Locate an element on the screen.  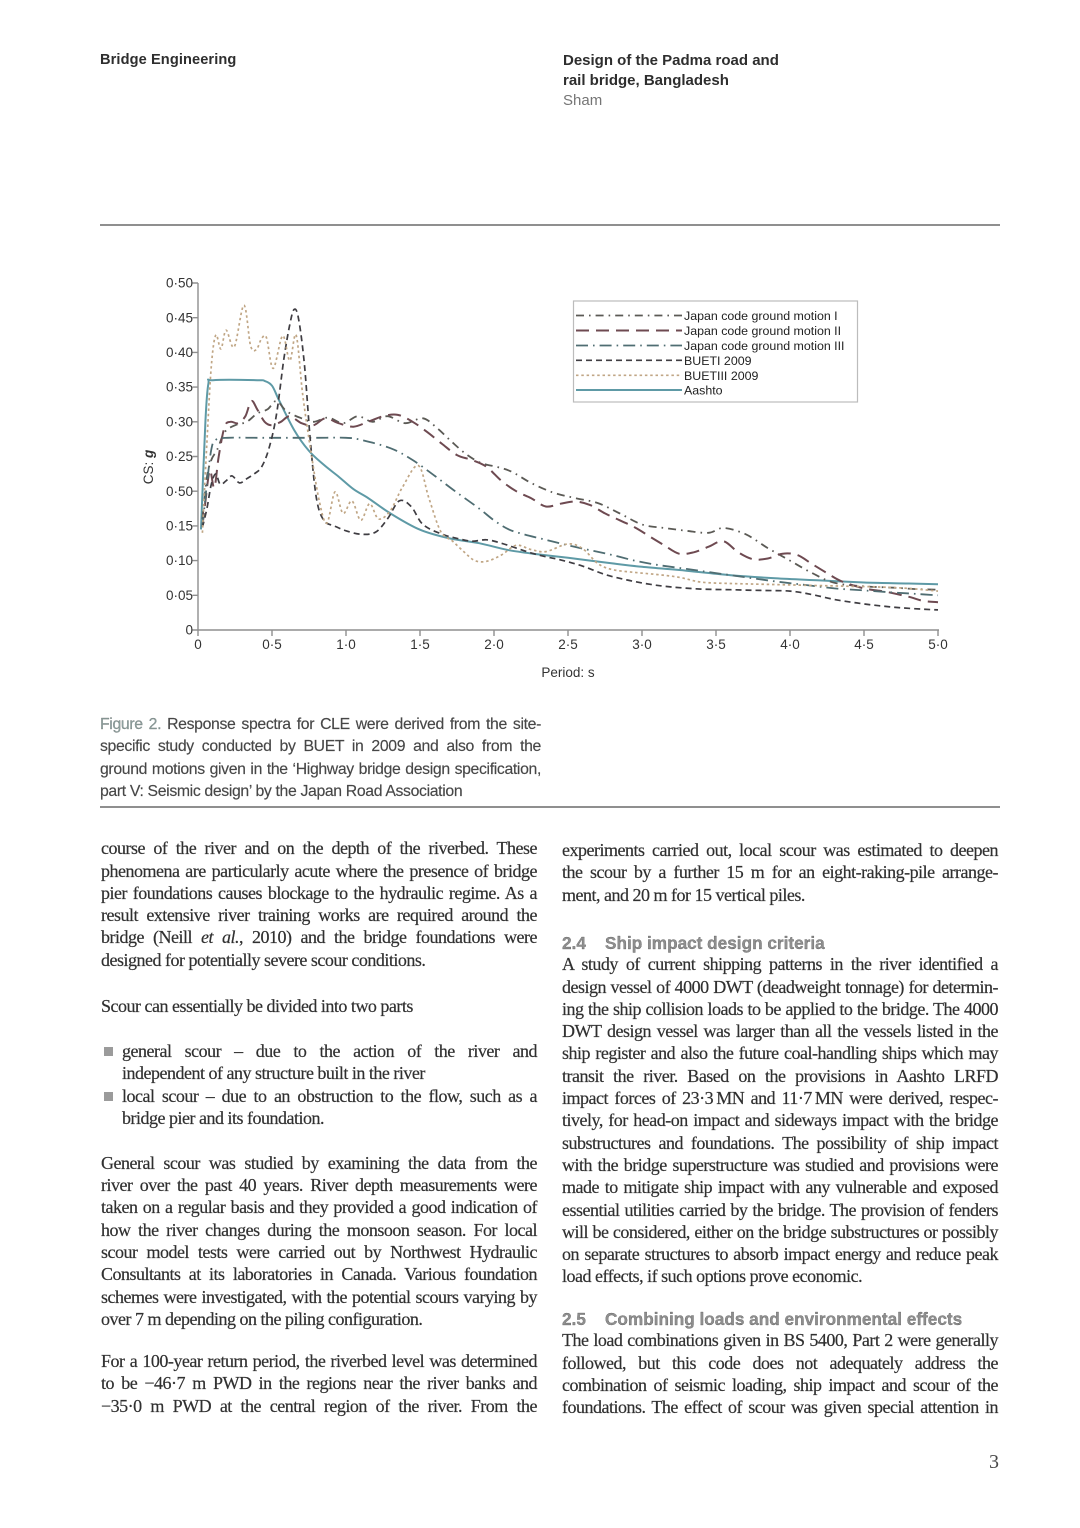
svg-text: Japan code ground motion I is located at coordinates (761, 316).